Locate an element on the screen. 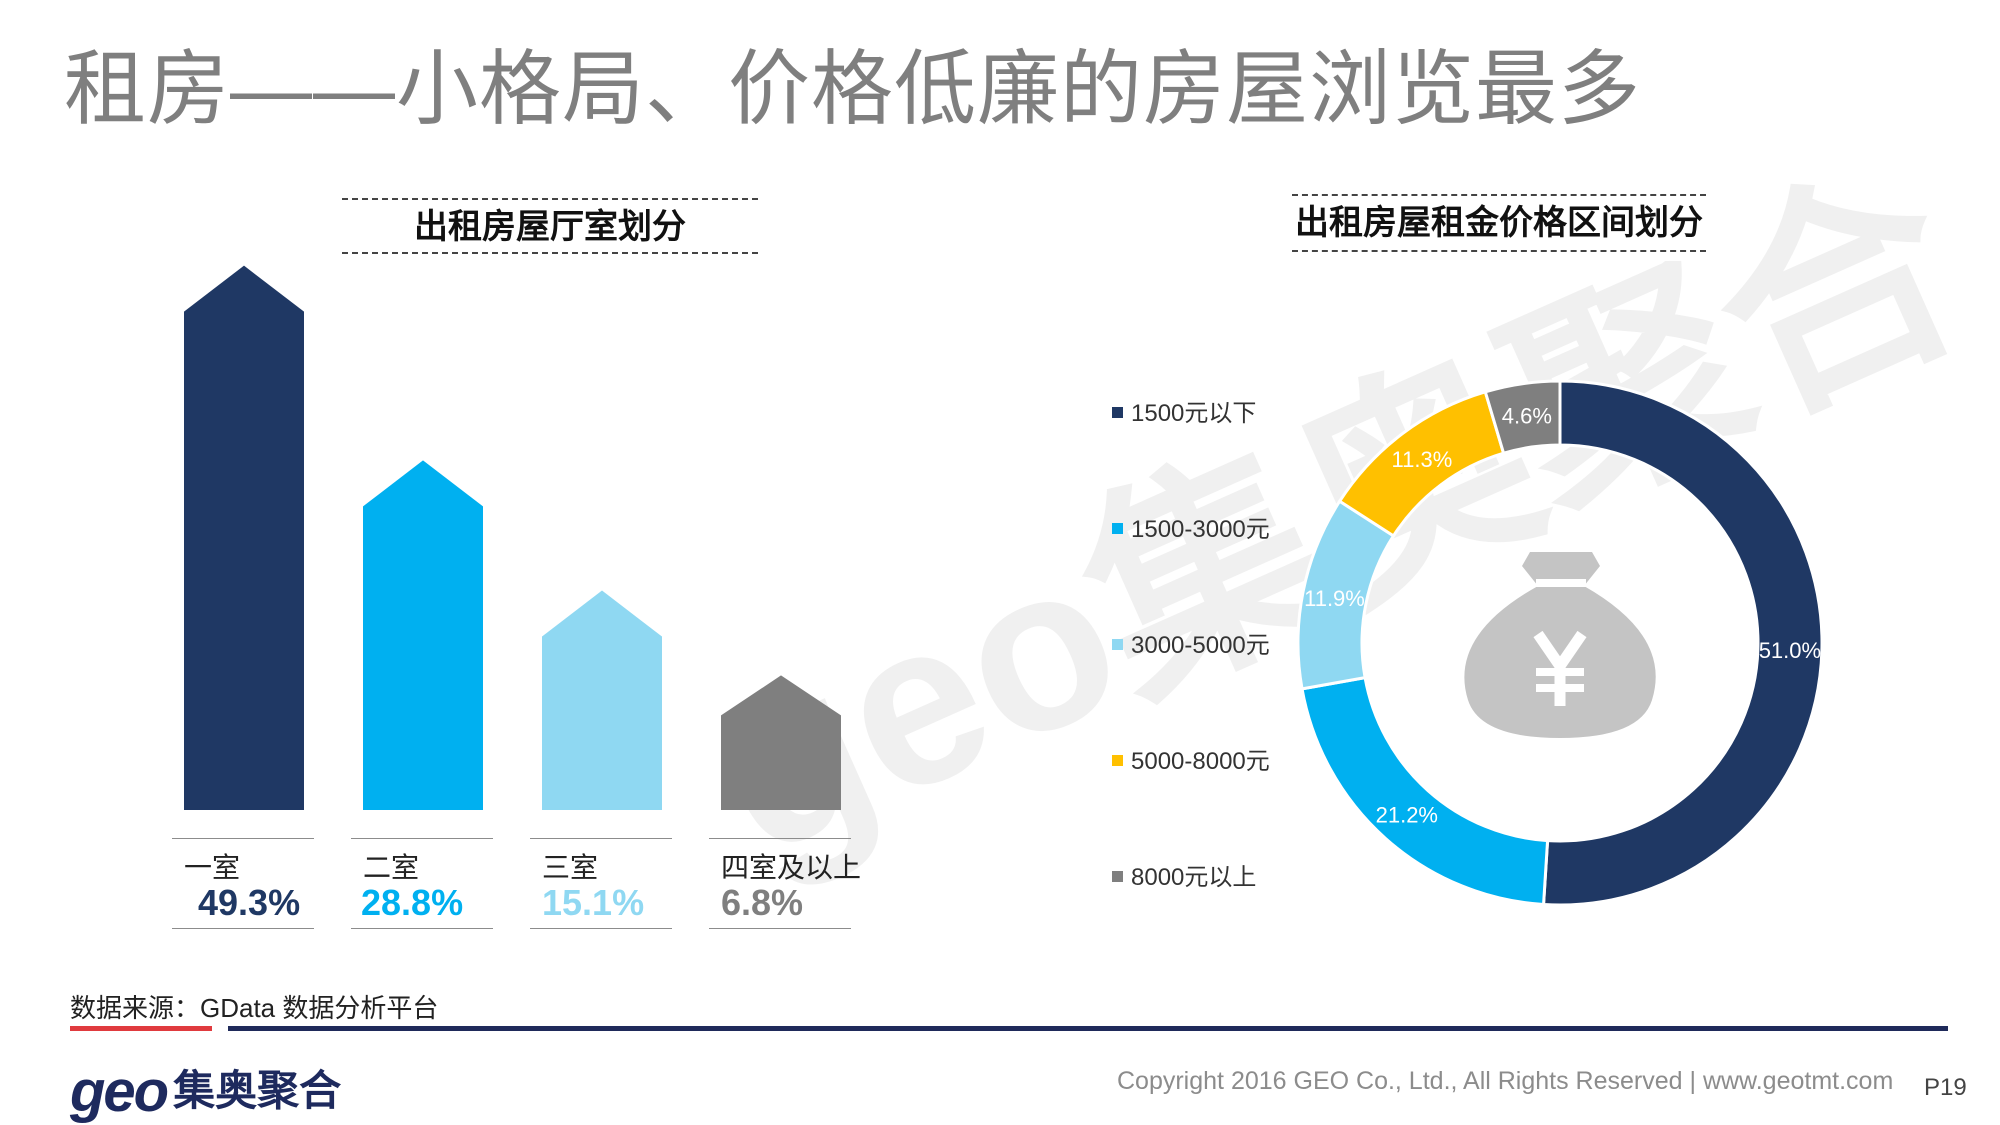  legend-item: 1500-3000元 is located at coordinates (1191, 526).